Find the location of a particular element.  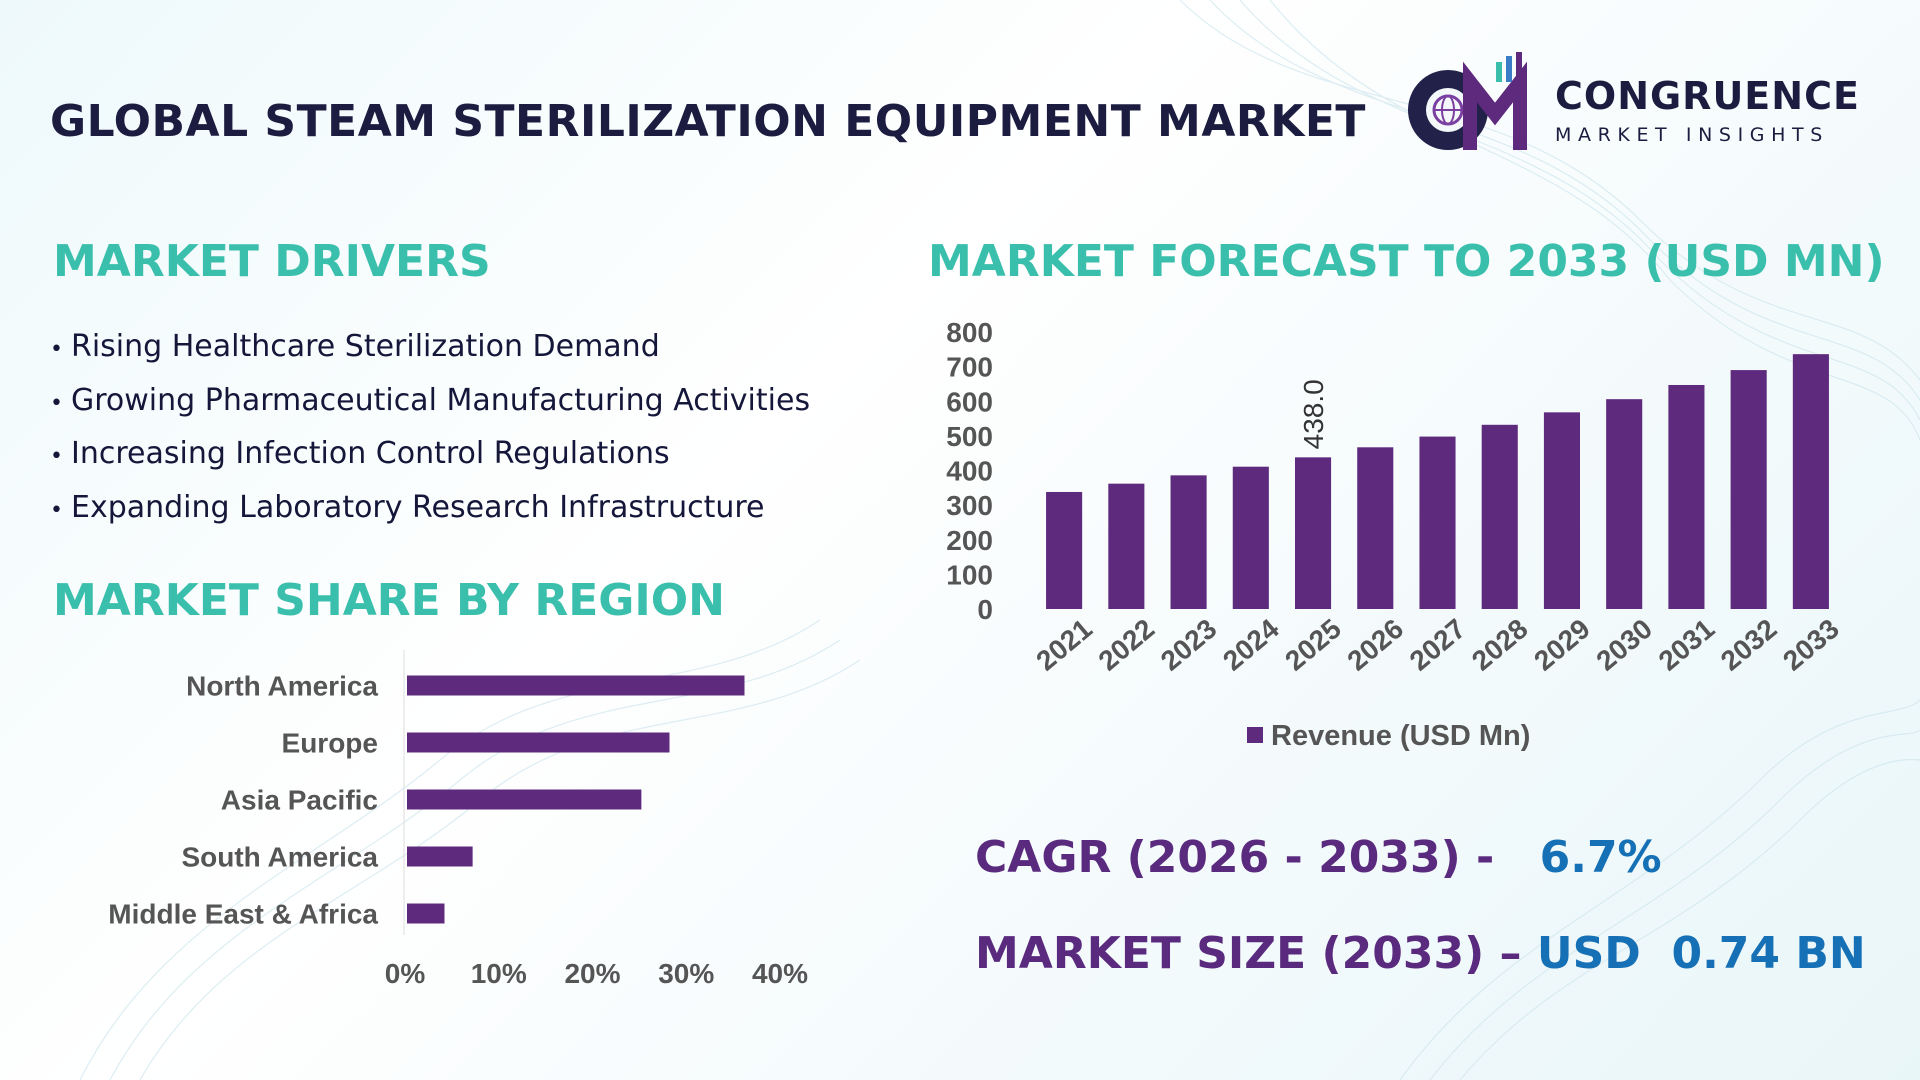

data-label: 438.0 is located at coordinates (1313, 414).